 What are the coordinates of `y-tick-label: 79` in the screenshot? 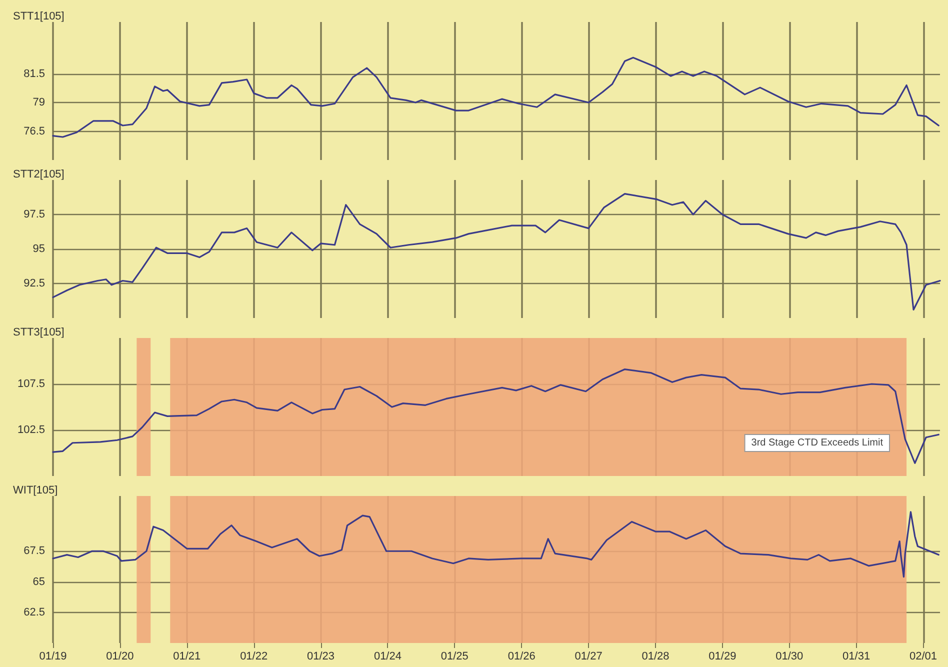 It's located at (38, 102).